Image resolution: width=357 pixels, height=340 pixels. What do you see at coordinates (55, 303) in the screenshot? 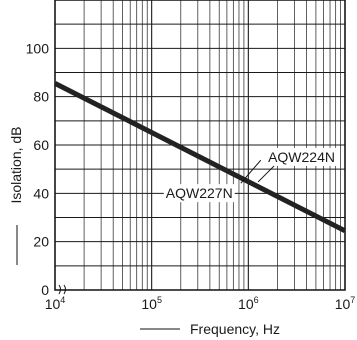
I see `x-tick-label: 10⁴` at bounding box center [55, 303].